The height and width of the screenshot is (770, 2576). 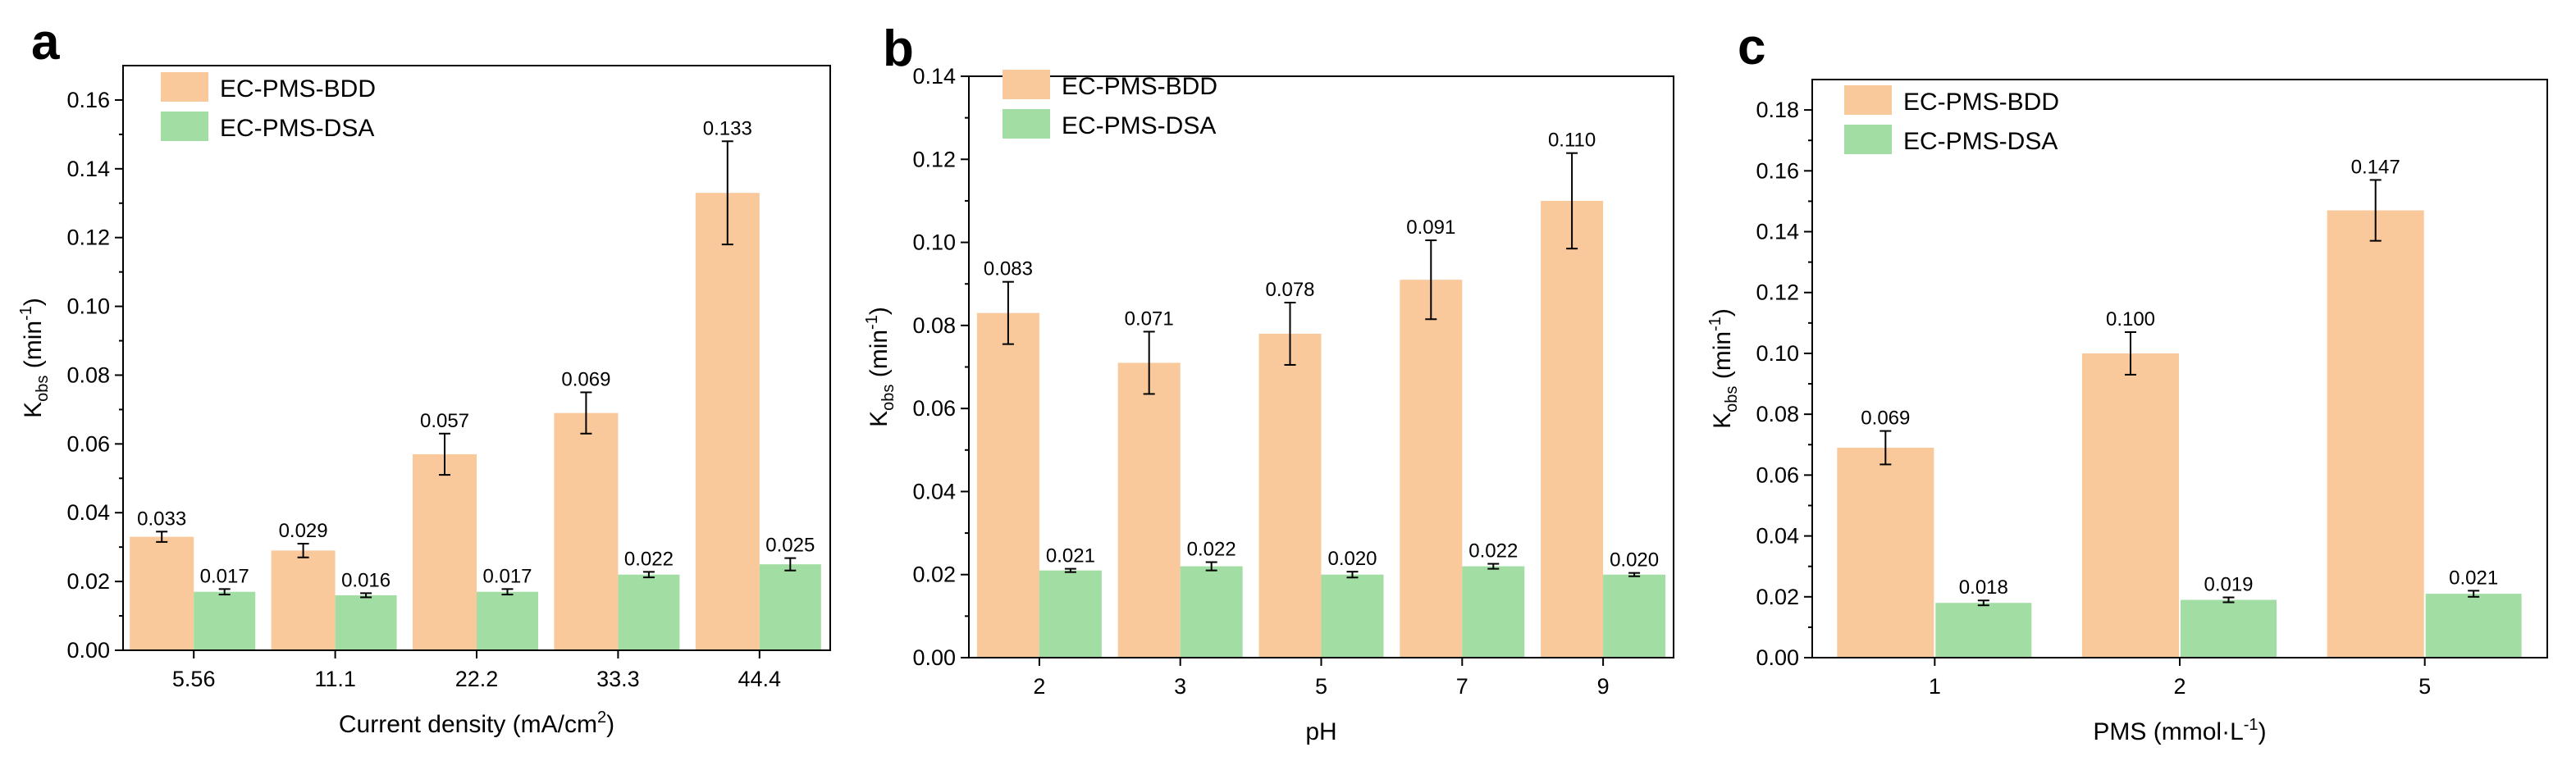 What do you see at coordinates (1321, 731) in the screenshot?
I see `x-axis-title: pH` at bounding box center [1321, 731].